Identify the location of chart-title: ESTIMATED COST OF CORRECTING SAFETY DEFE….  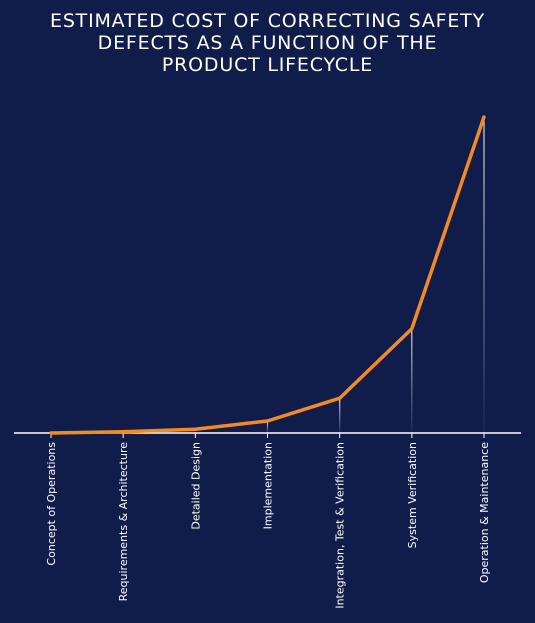
(267, 43).